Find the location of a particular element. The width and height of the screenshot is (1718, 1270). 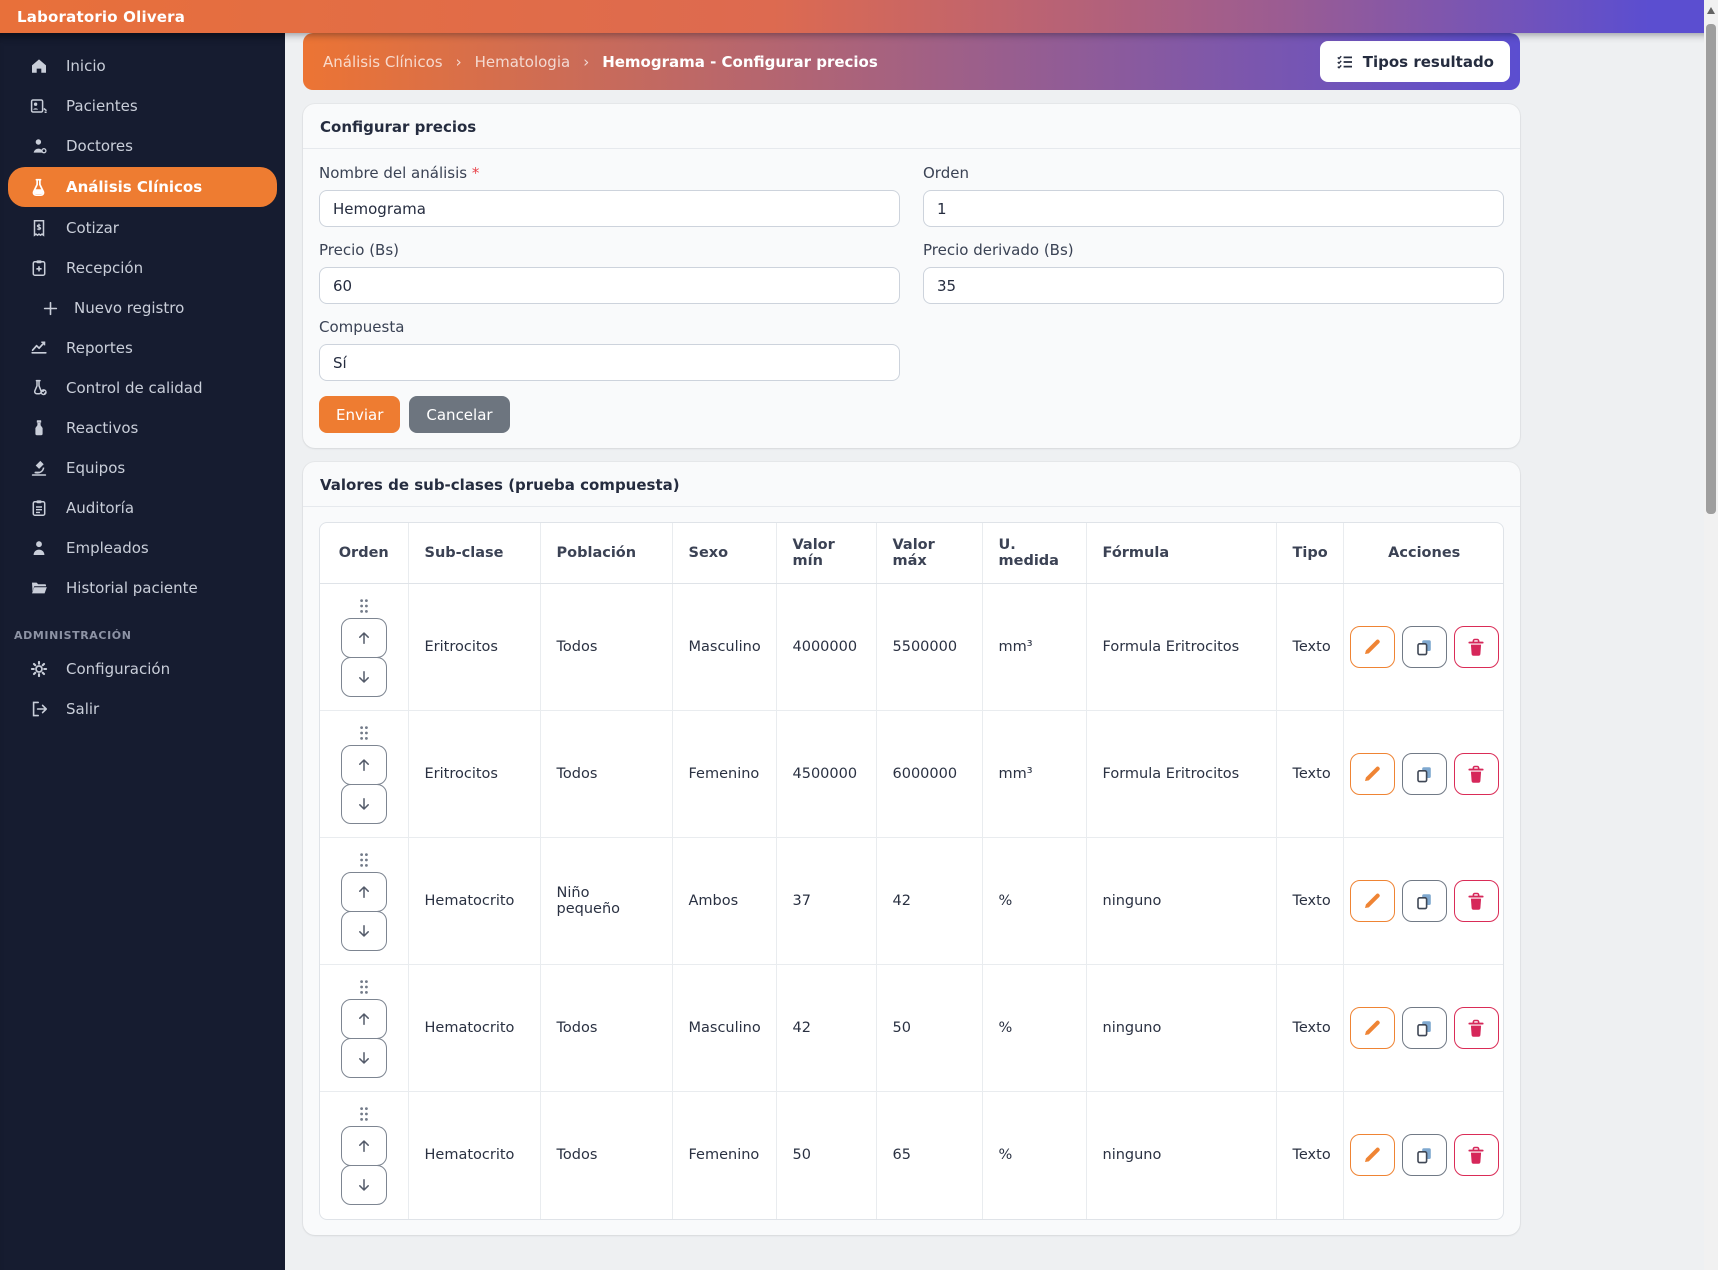

cell-valor-max: 5500000 is located at coordinates (928, 647).